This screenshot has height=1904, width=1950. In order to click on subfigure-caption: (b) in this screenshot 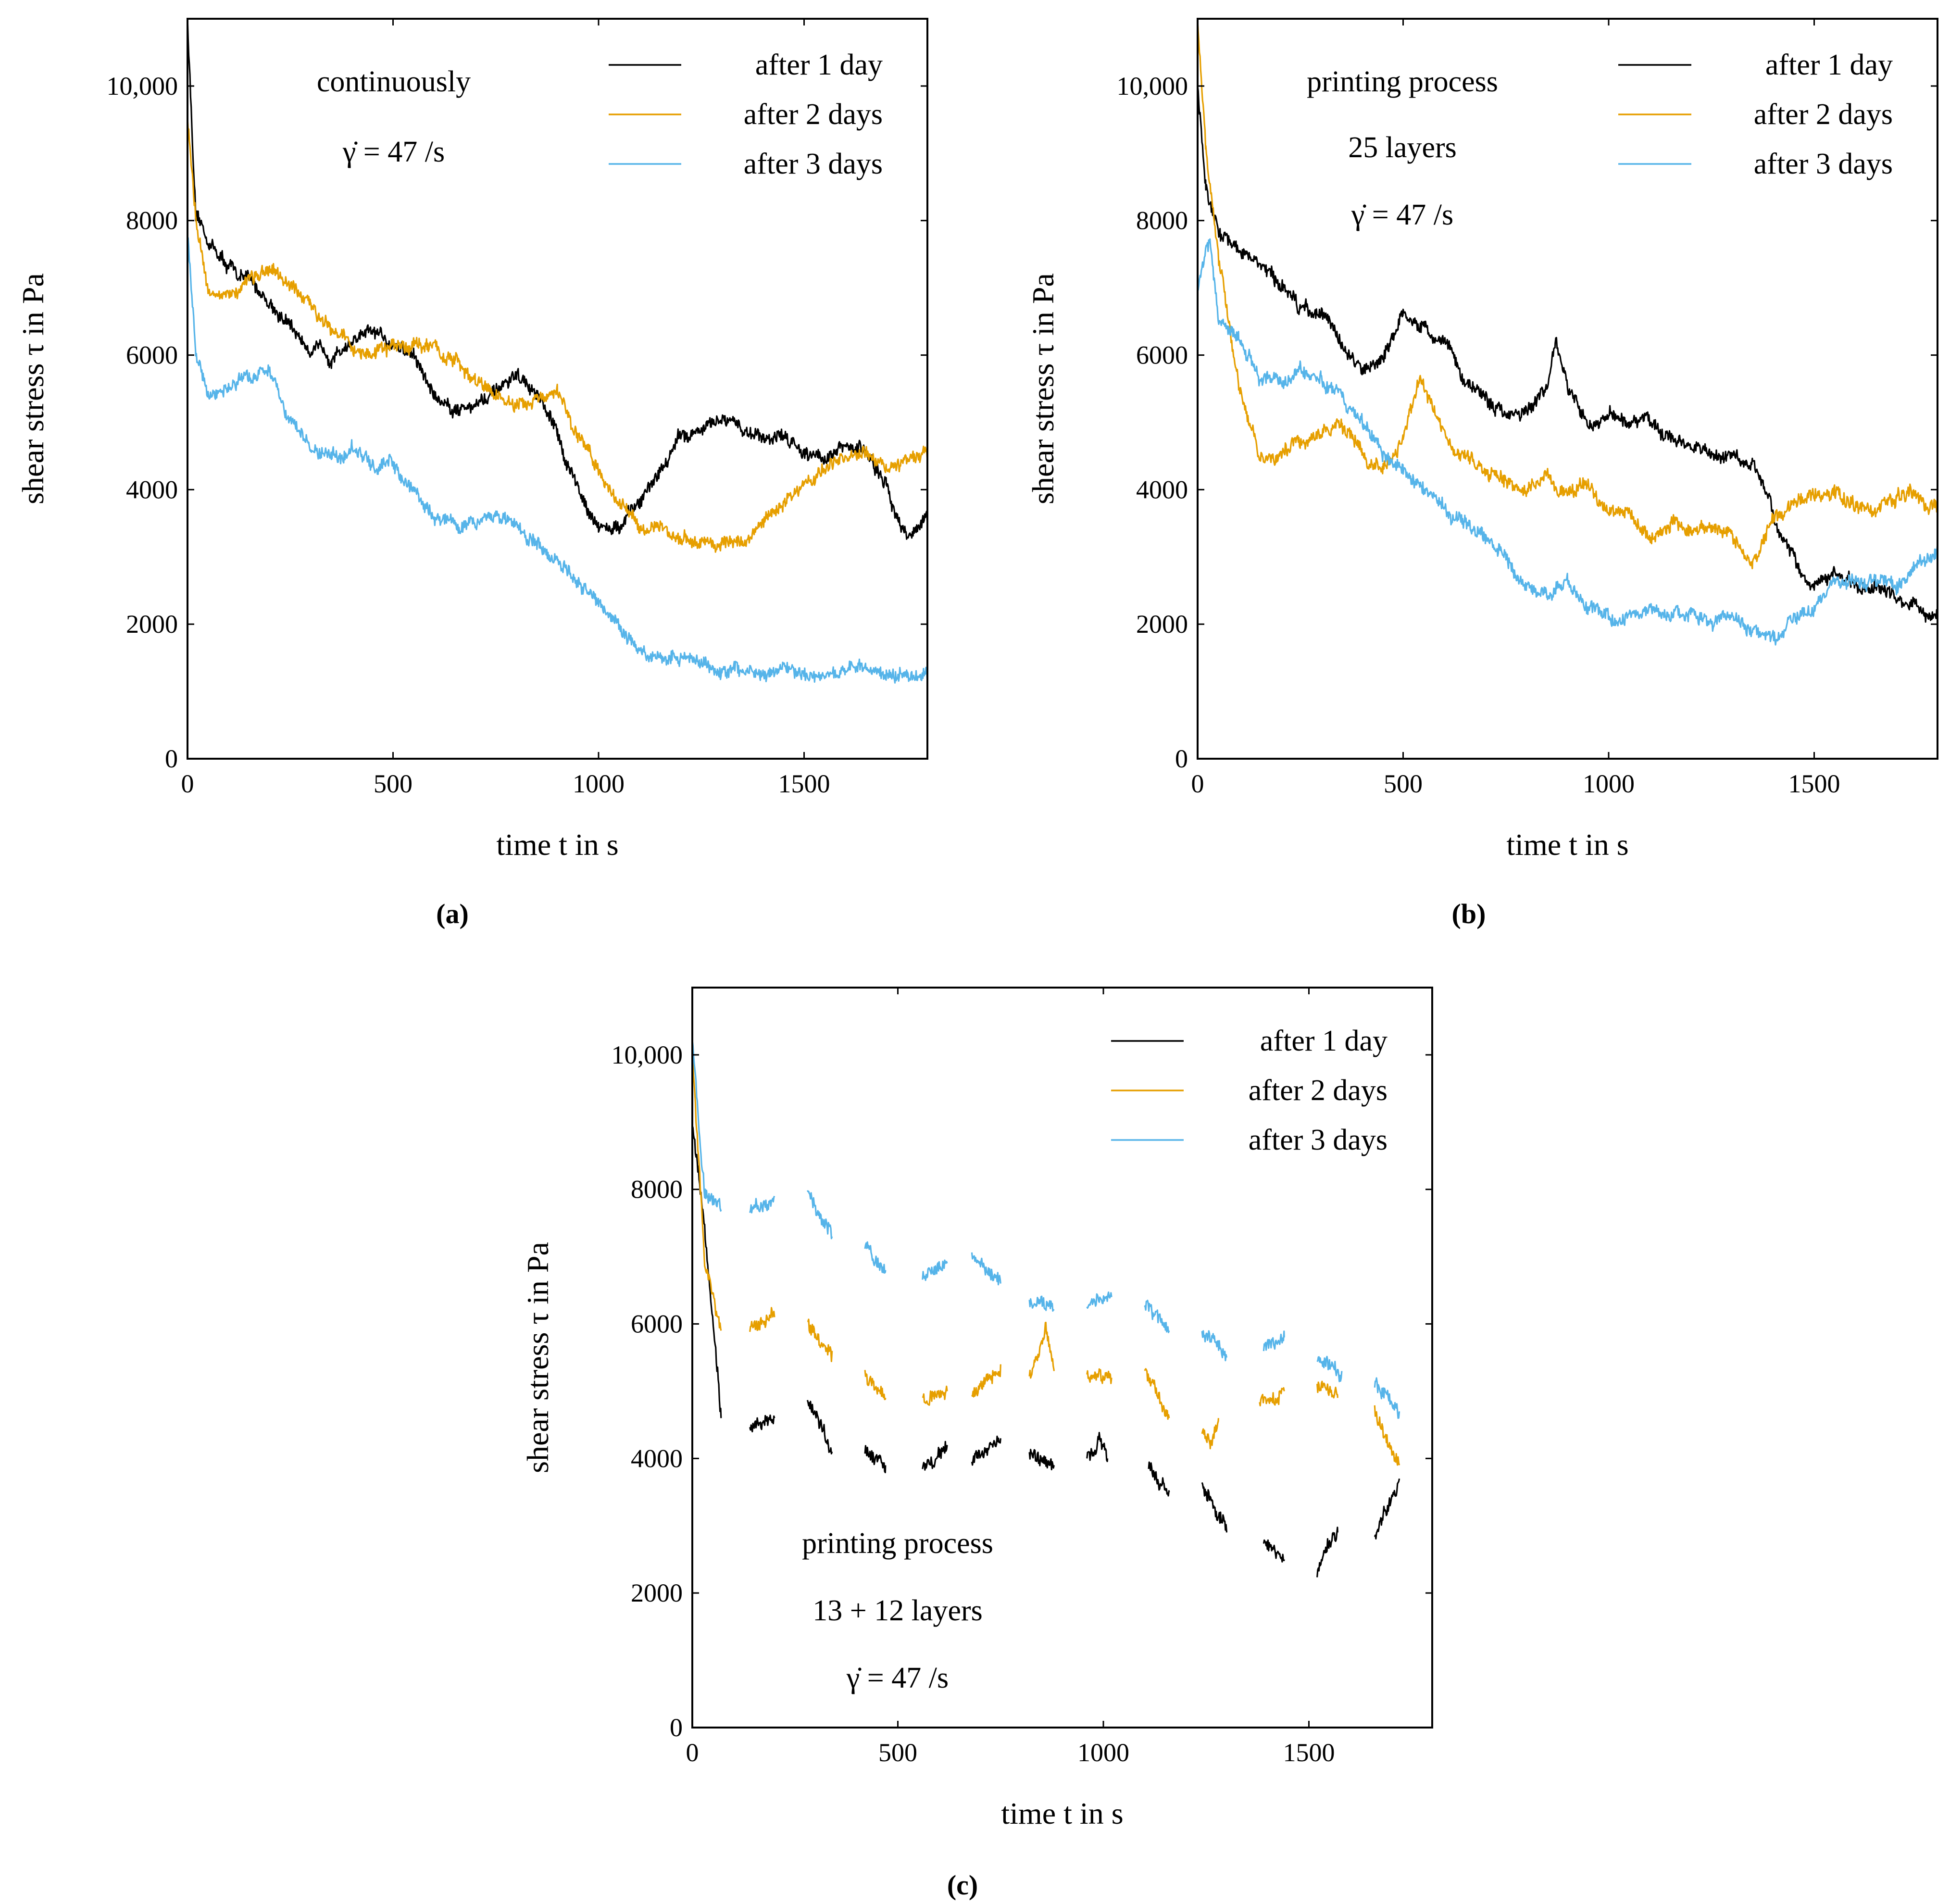, I will do `click(1469, 913)`.